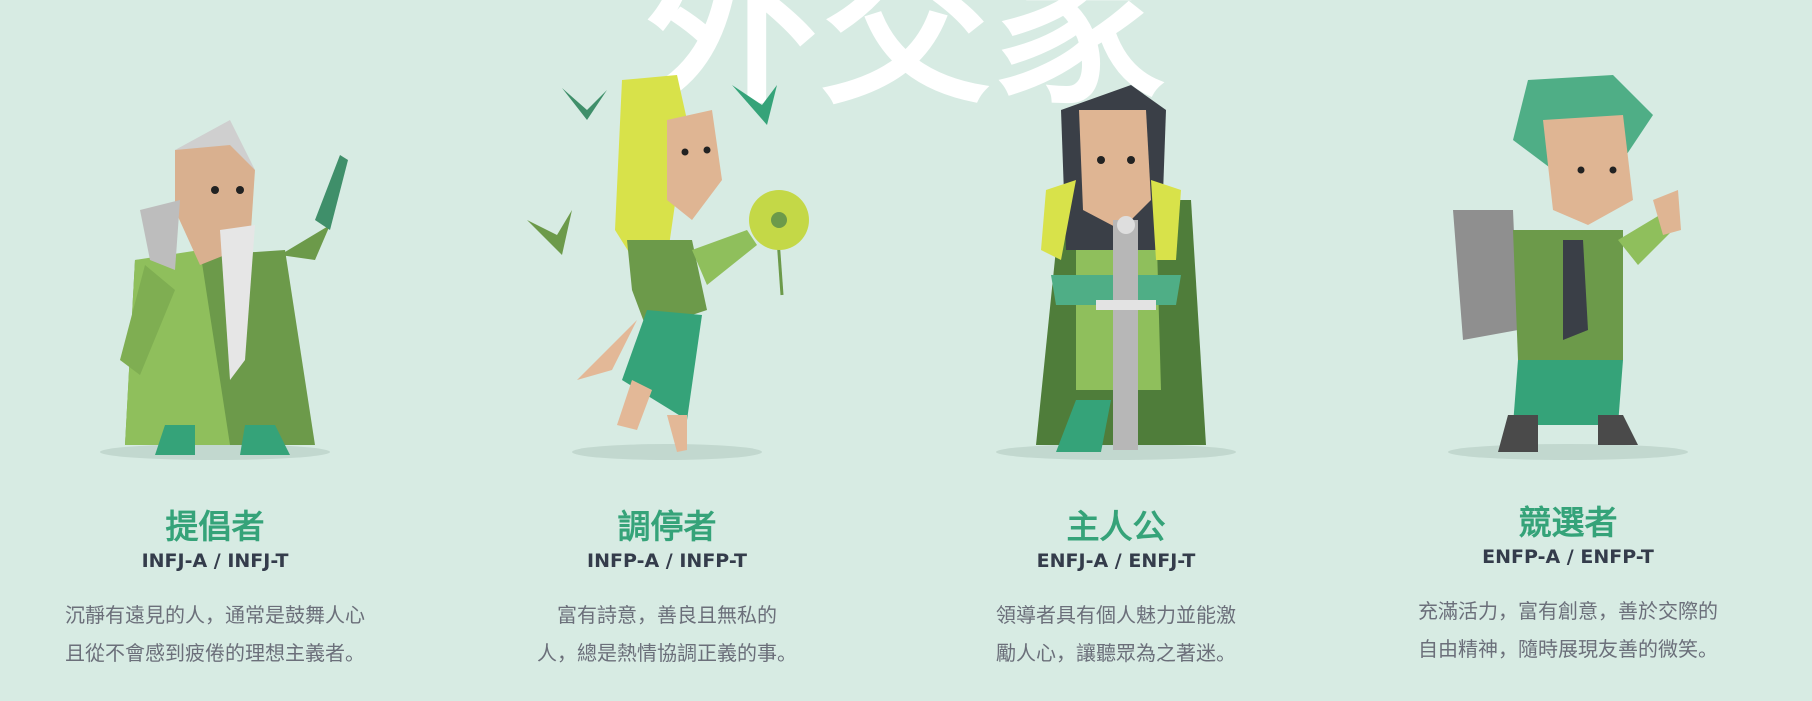 The height and width of the screenshot is (701, 1812). What do you see at coordinates (1116, 634) in the screenshot?
I see `card-description: 領導者具有個人魅力並能激 勵人心，讓聽眾為之著迷。` at bounding box center [1116, 634].